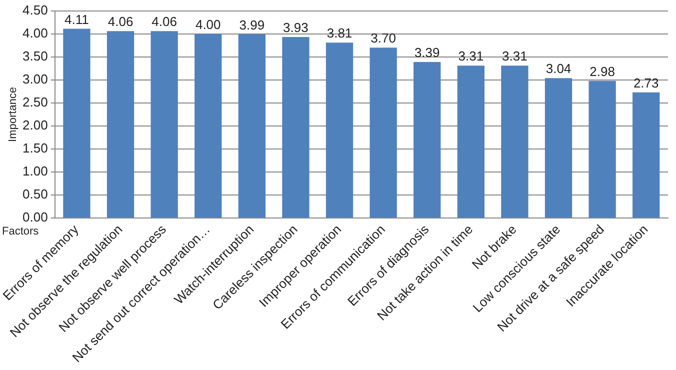 The width and height of the screenshot is (676, 370). I want to click on y-tick-label: 1.50, so click(35, 148).